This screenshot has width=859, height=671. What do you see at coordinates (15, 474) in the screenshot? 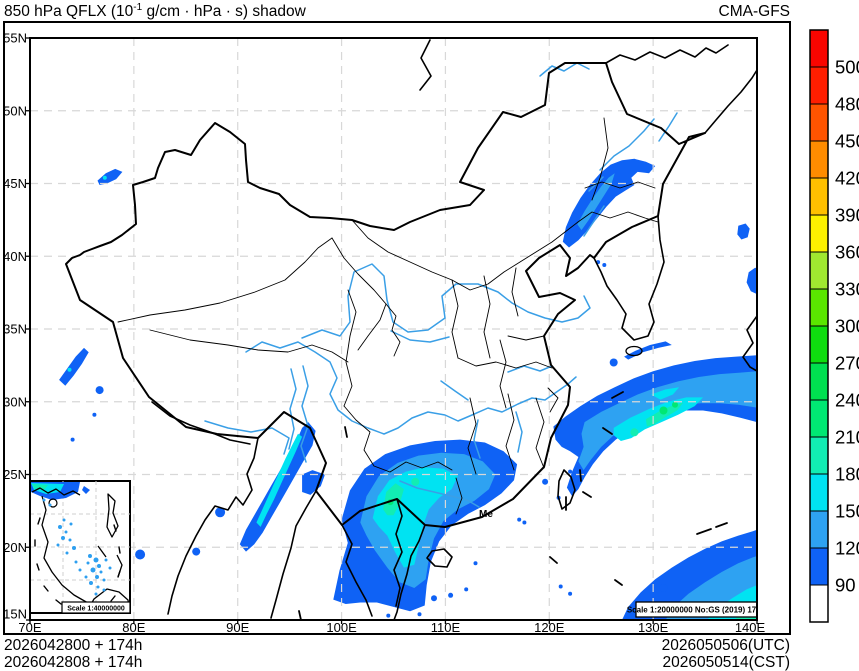
I see `lat-tick-label: 25N` at bounding box center [15, 474].